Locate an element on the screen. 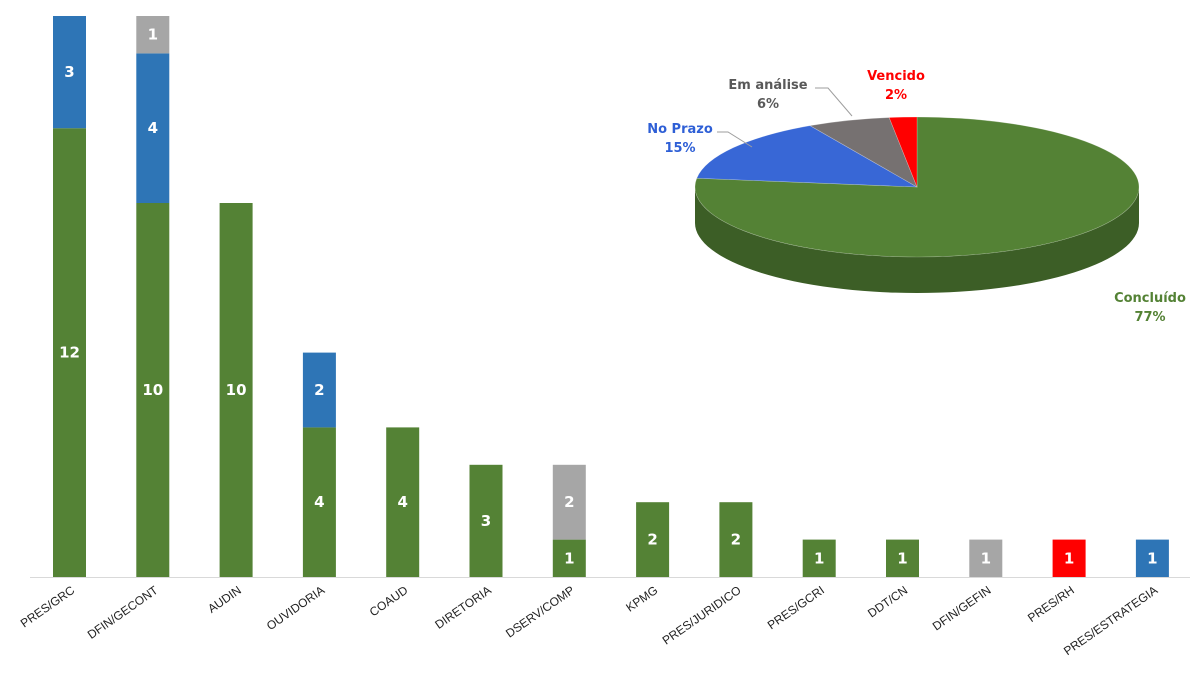  pie-slice-concluido is located at coordinates (917, 187).